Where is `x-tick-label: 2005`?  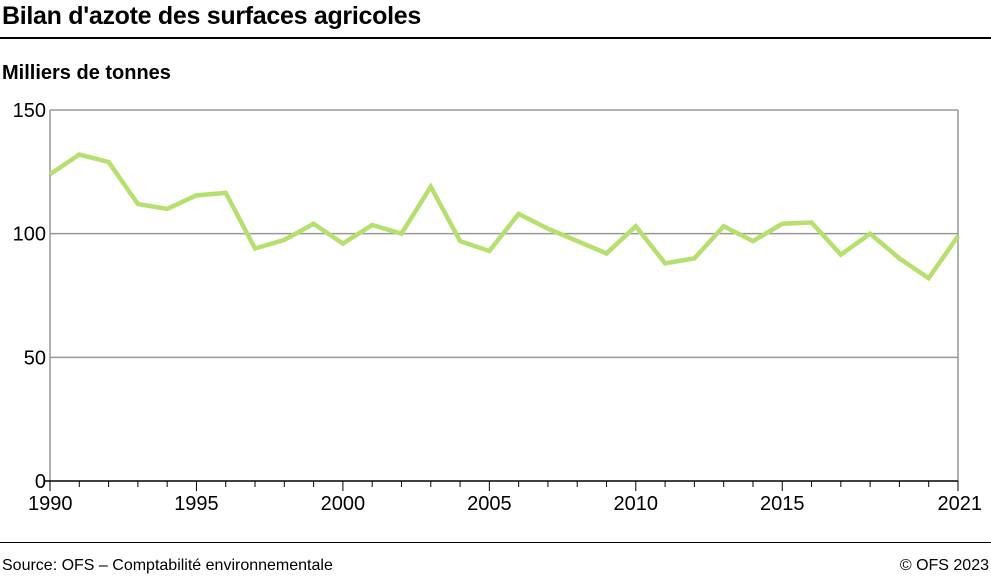 x-tick-label: 2005 is located at coordinates (489, 504).